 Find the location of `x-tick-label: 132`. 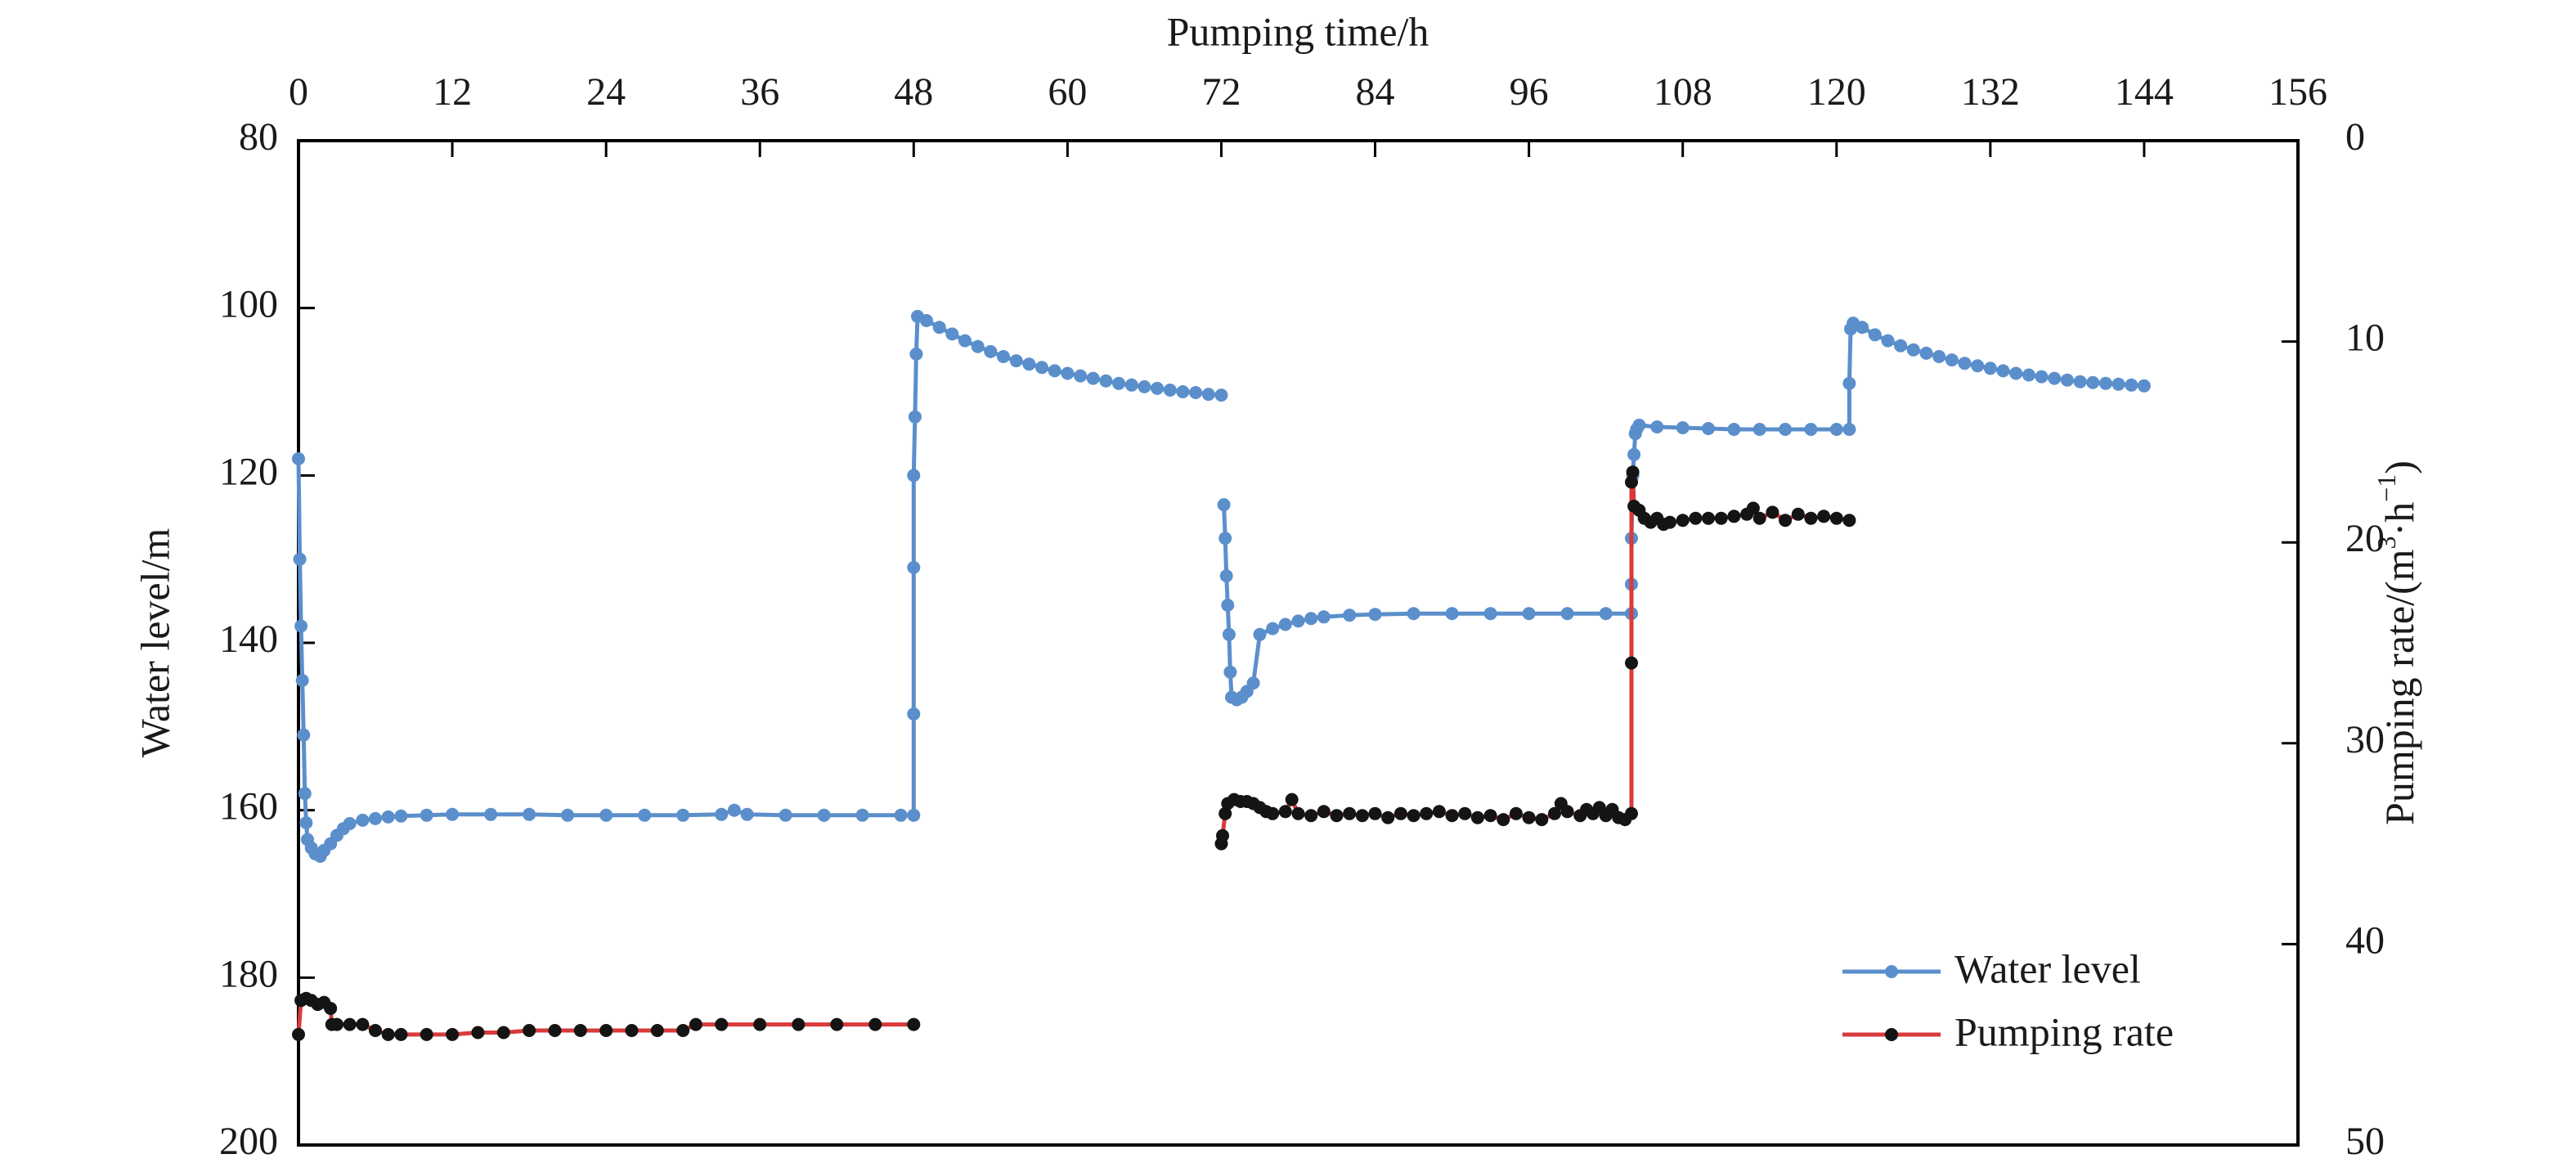

x-tick-label: 132 is located at coordinates (1990, 92).